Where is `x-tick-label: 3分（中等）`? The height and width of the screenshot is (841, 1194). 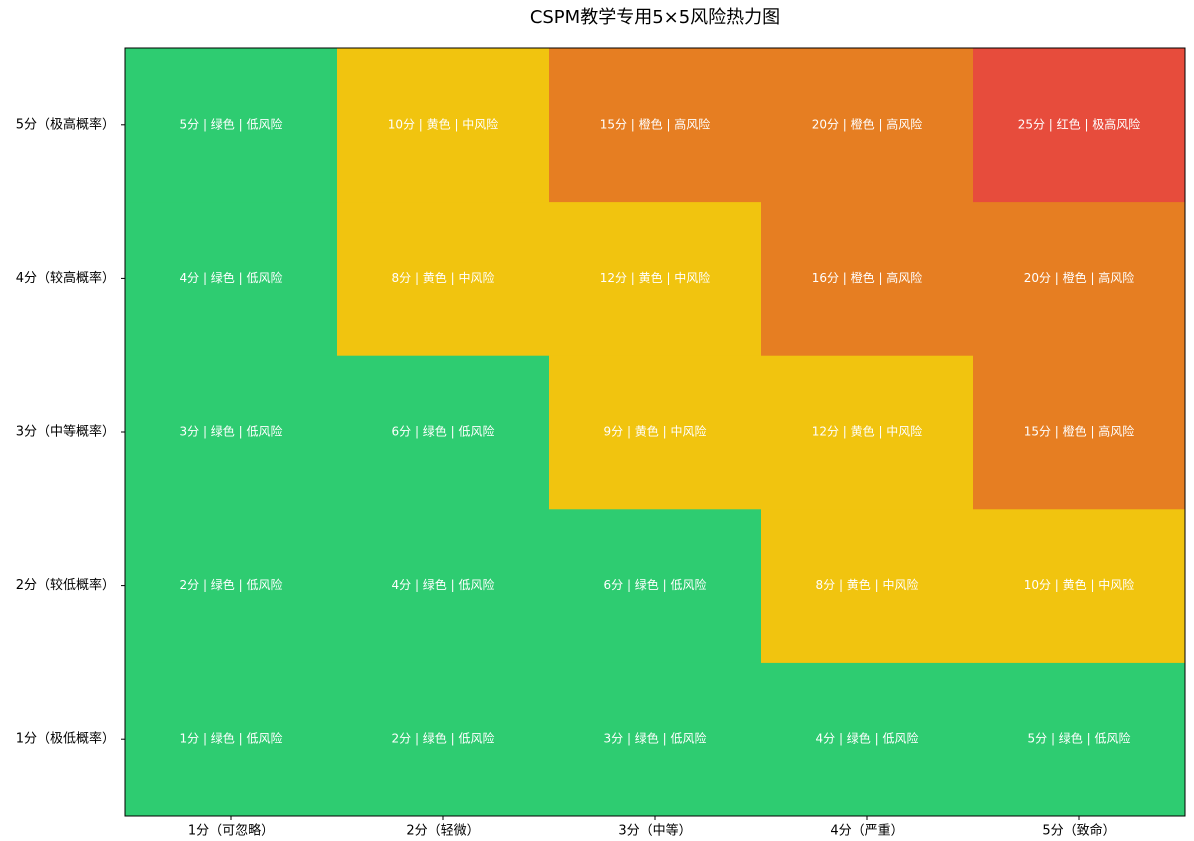
x-tick-label: 3分（中等） is located at coordinates (654, 831).